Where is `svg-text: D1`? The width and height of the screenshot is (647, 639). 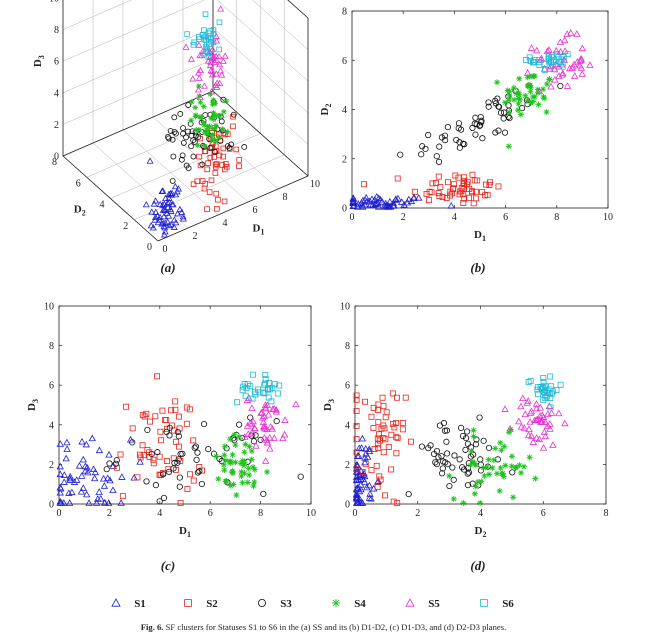
svg-text: D1 is located at coordinates (259, 229).